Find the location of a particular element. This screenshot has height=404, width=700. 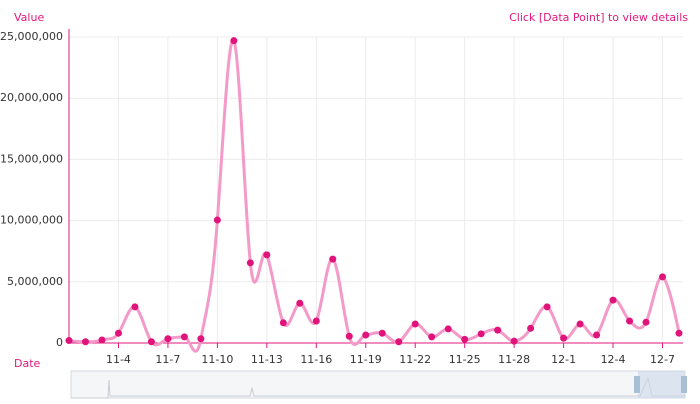

y-axis-label: Value is located at coordinates (29, 17).